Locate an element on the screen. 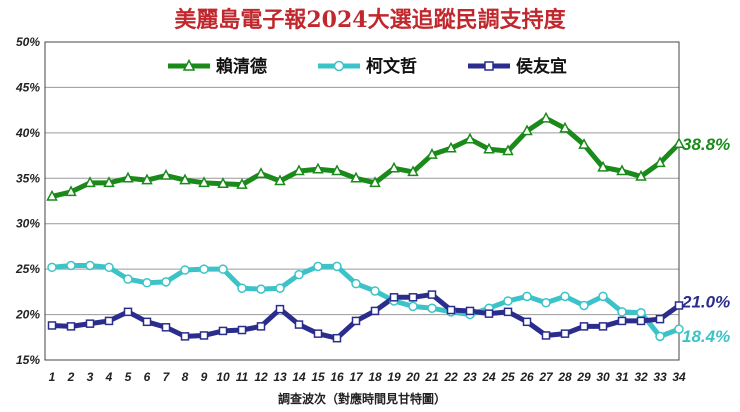 This screenshot has width=740, height=412. end-labels: 38.8% 18.4% 21.0% is located at coordinates (705, 240).